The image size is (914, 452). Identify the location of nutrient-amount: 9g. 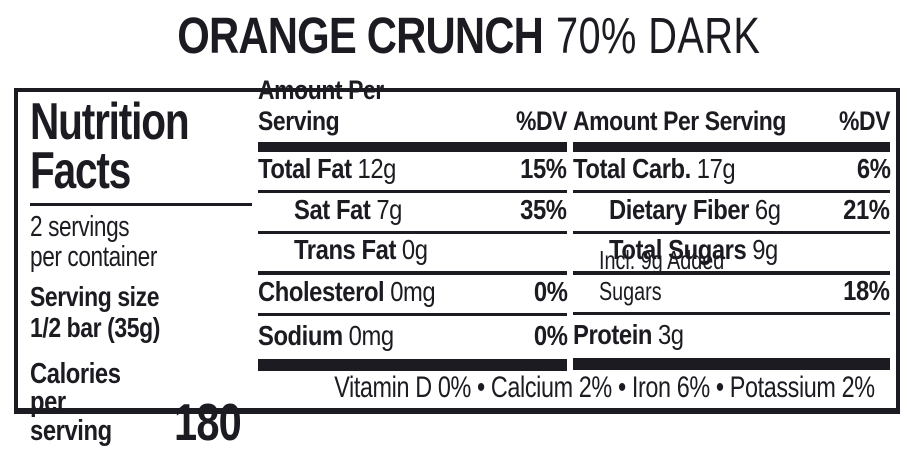
(765, 249).